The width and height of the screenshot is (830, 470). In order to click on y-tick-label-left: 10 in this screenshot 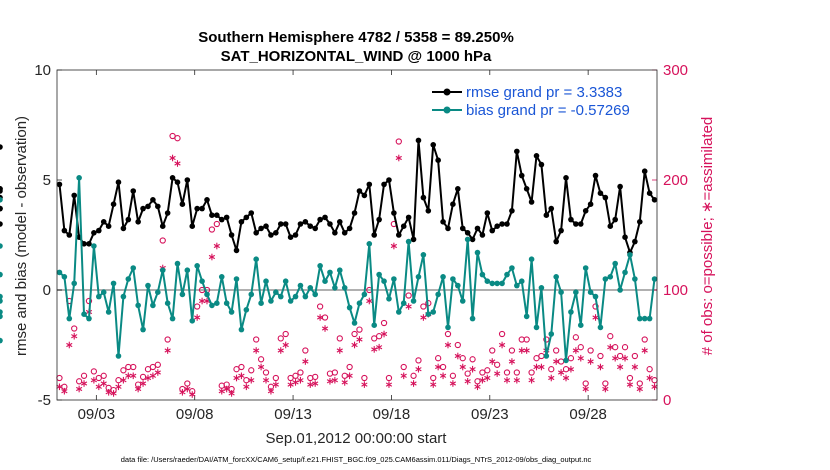, I will do `click(42, 70)`.